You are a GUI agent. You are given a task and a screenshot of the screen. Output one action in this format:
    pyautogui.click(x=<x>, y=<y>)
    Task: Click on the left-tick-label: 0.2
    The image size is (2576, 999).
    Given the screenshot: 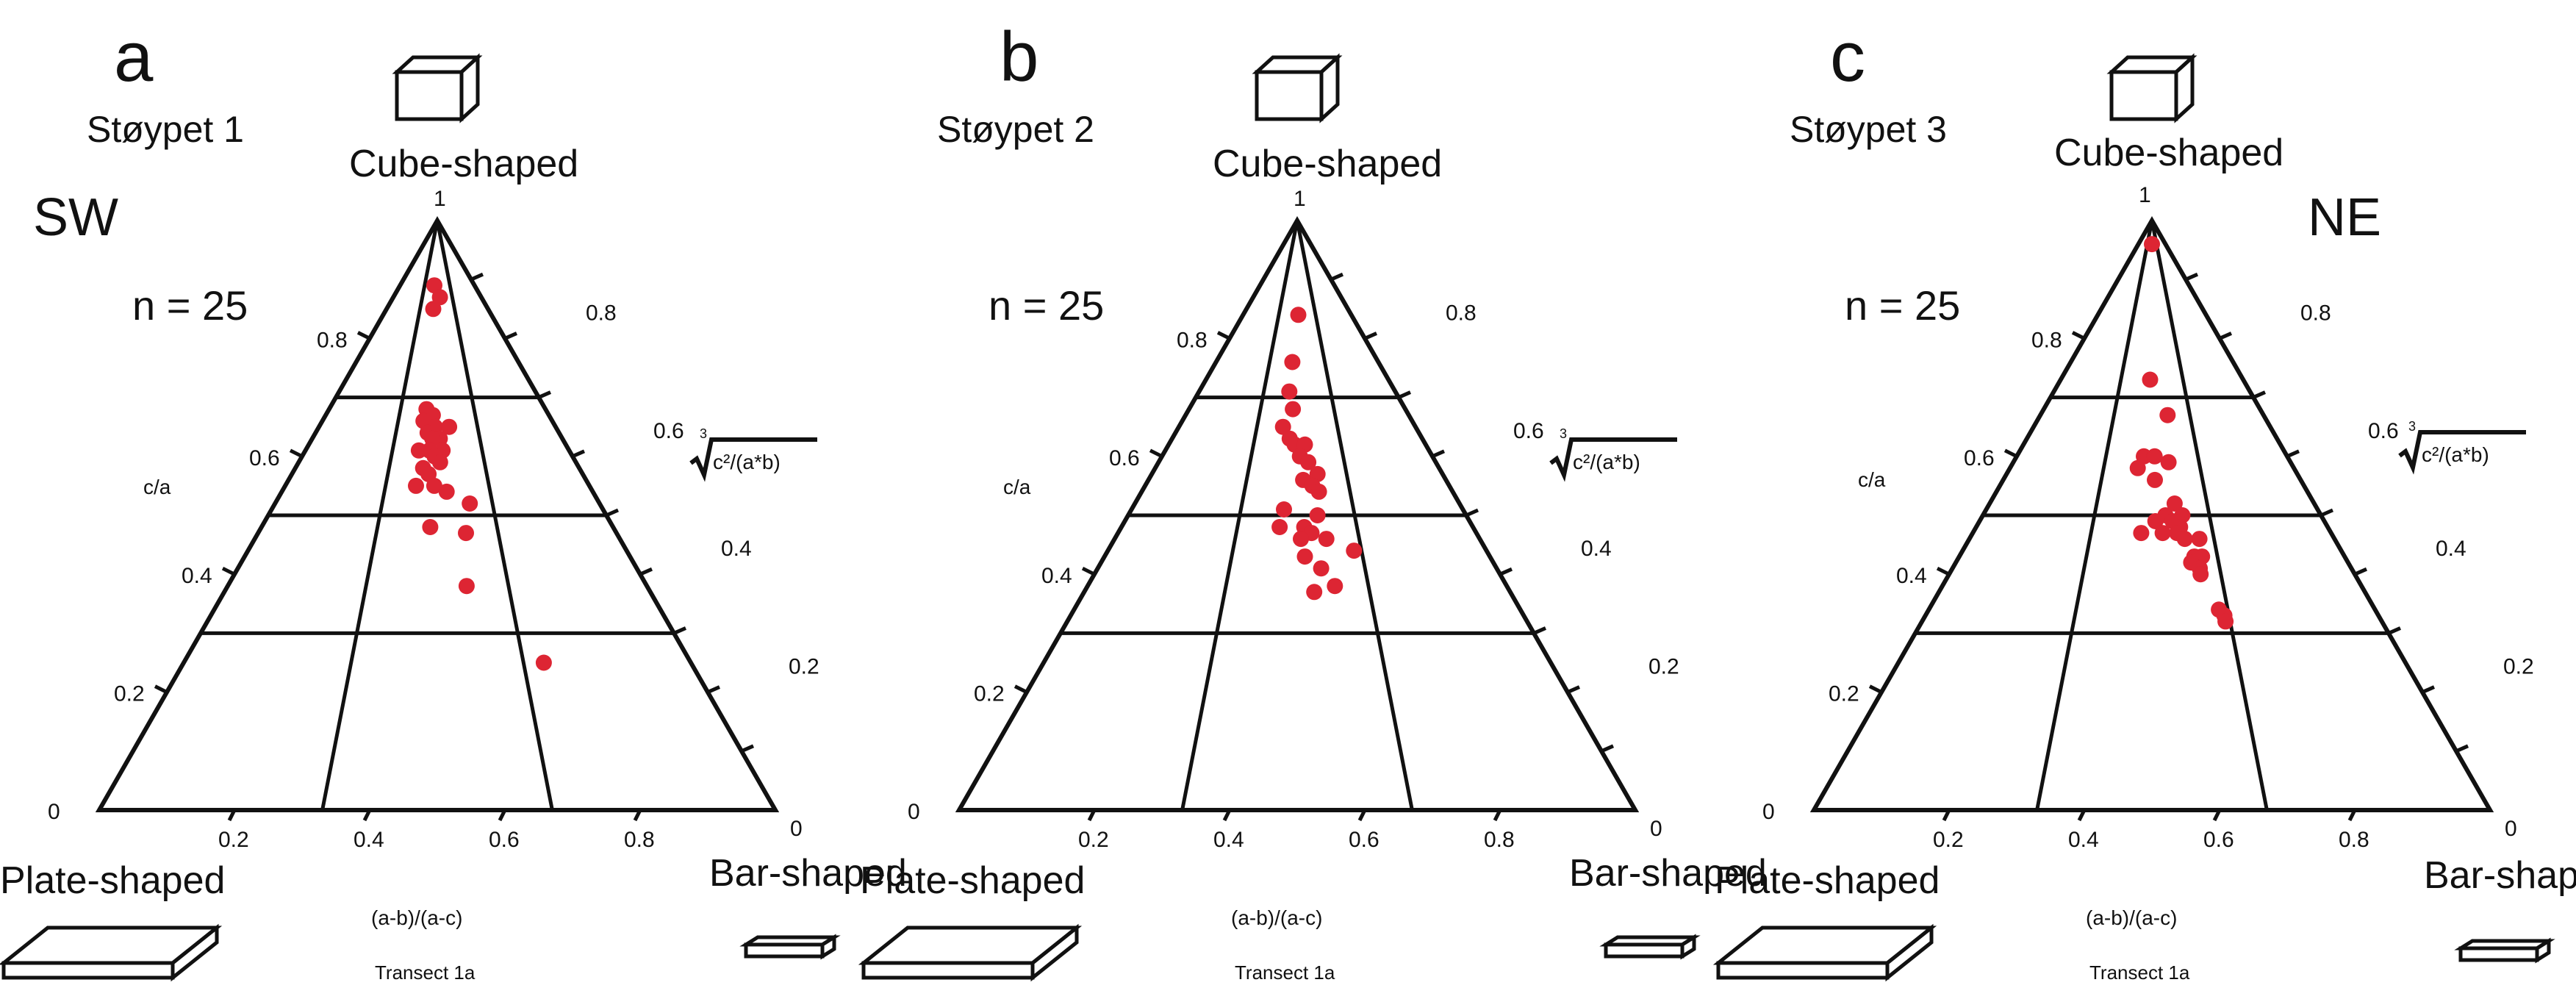 What is the action you would take?
    pyautogui.click(x=989, y=694)
    